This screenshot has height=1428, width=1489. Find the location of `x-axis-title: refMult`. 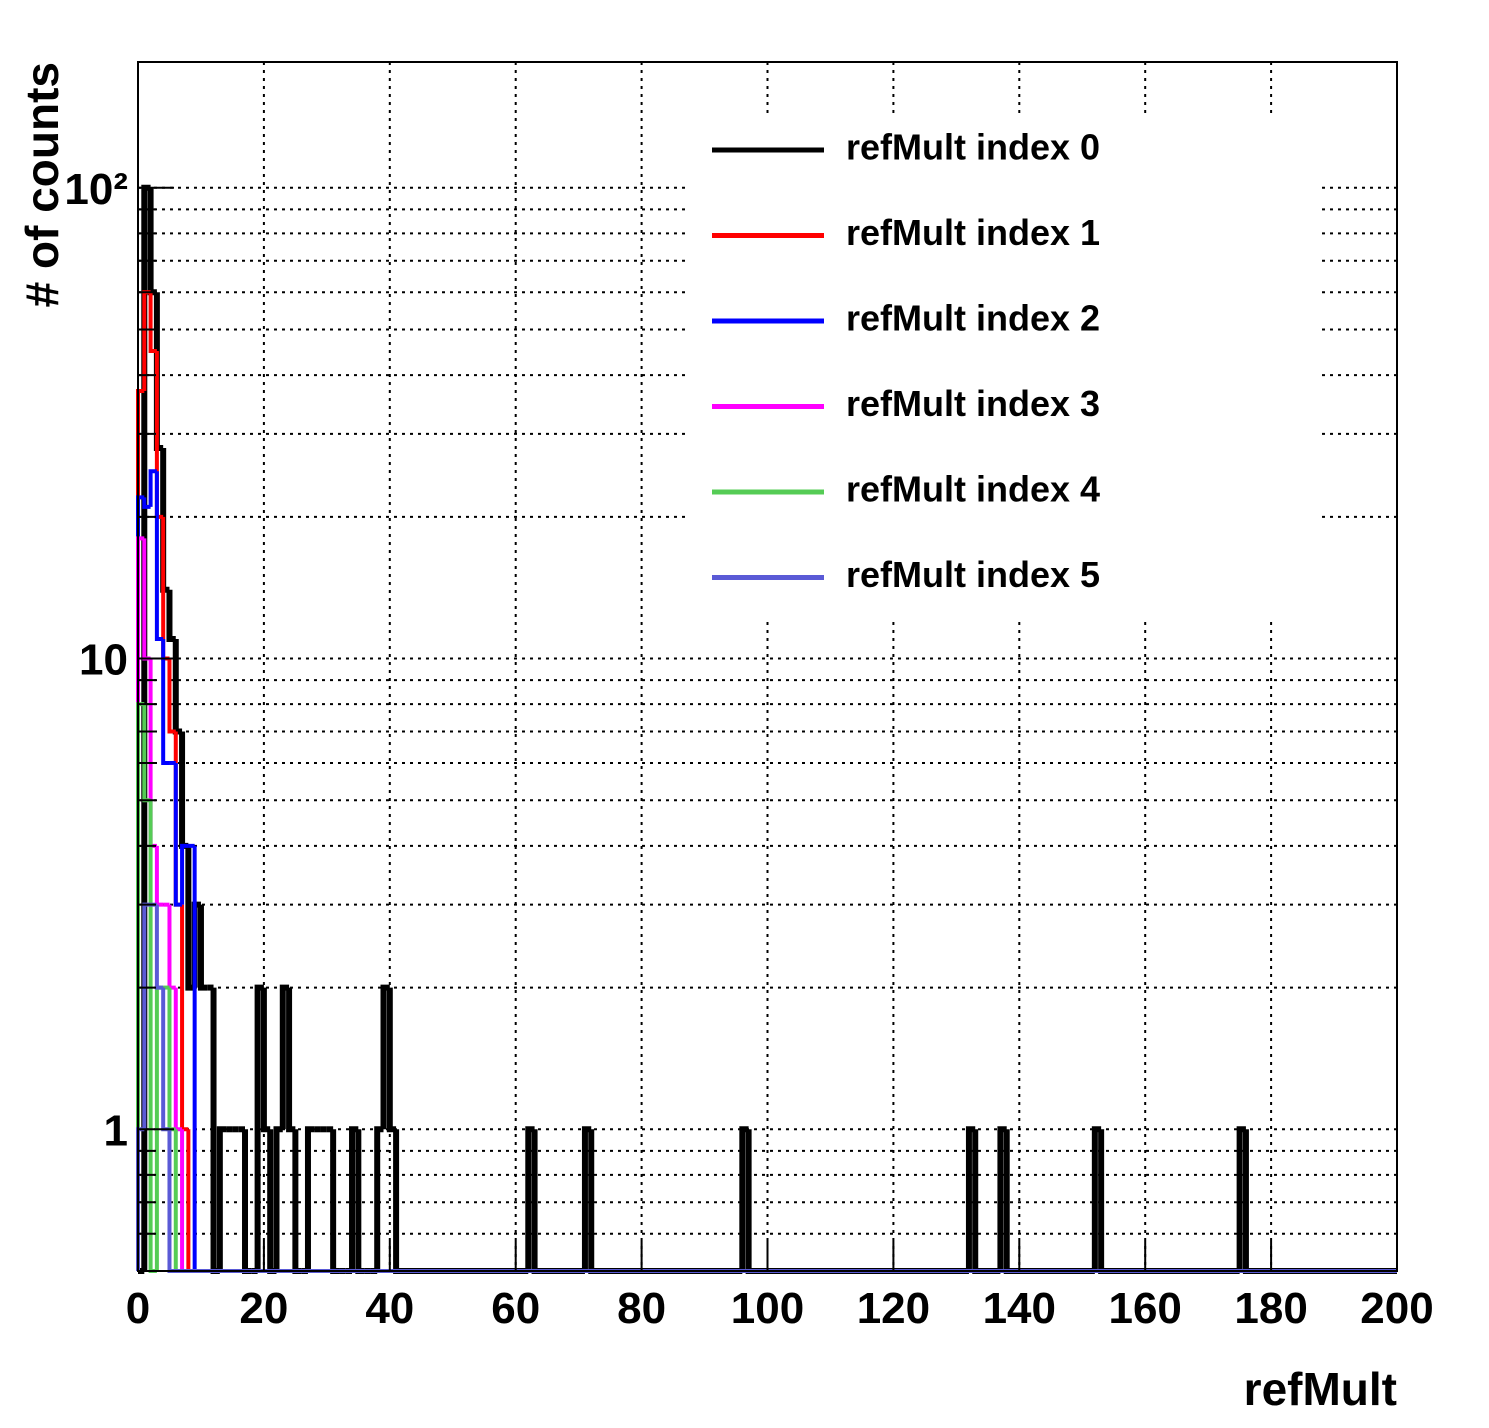

x-axis-title: refMult is located at coordinates (1320, 1389).